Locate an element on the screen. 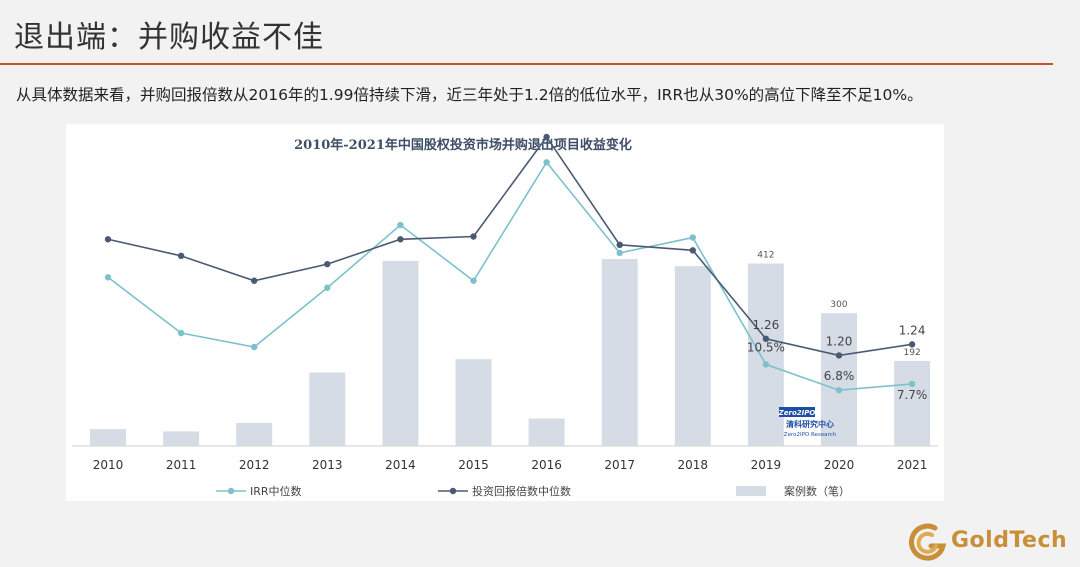 Image resolution: width=1080 pixels, height=567 pixels. x-tick-2015: 2015 is located at coordinates (473, 465).